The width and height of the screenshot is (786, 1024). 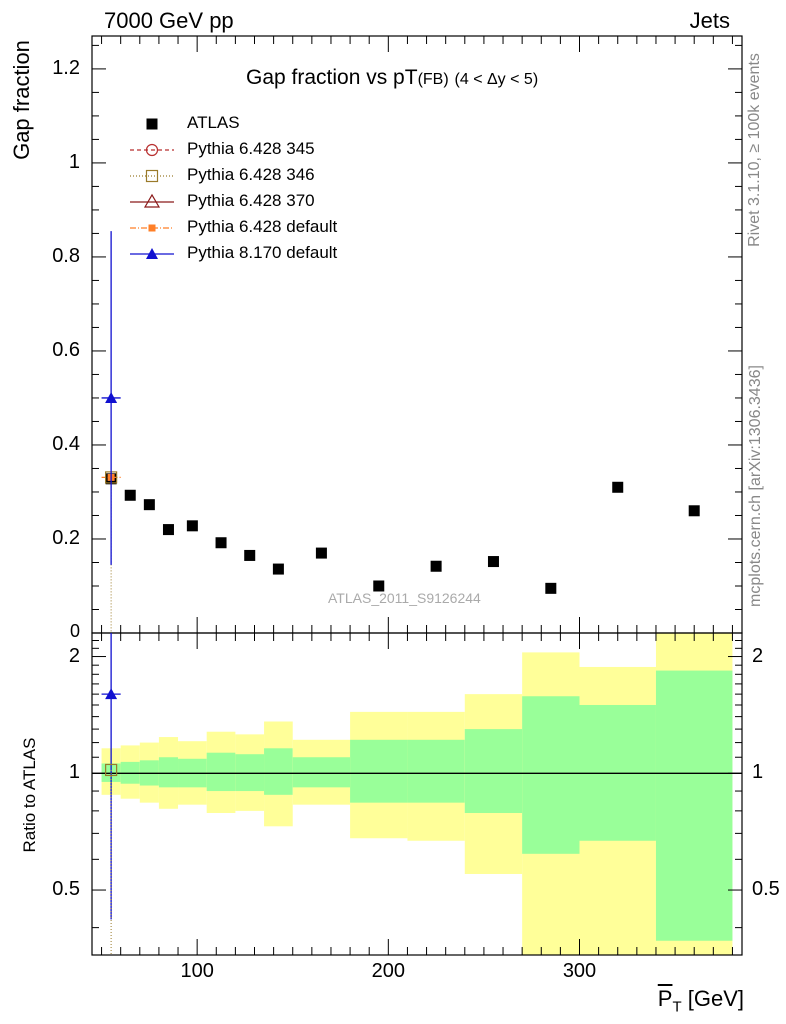 I want to click on py8def-point, so click(x=111, y=397).